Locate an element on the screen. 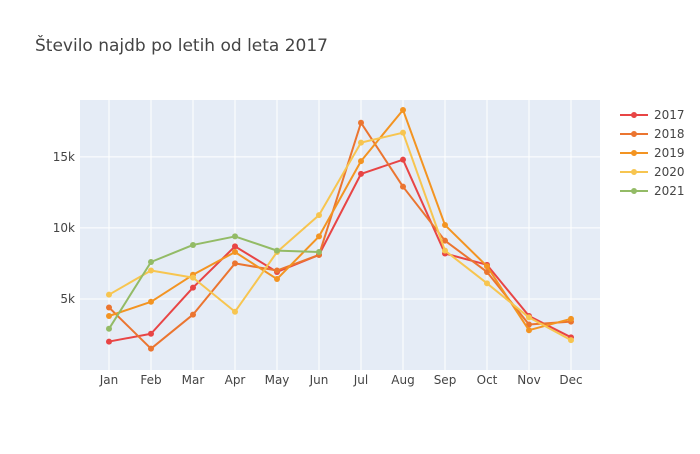 The height and width of the screenshot is (454, 700). y-tick-label: 15k is located at coordinates (64, 157).